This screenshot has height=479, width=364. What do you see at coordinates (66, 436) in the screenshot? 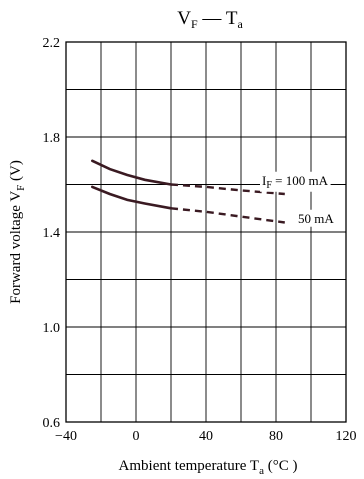
I see `x-tick-label: −40` at bounding box center [66, 436].